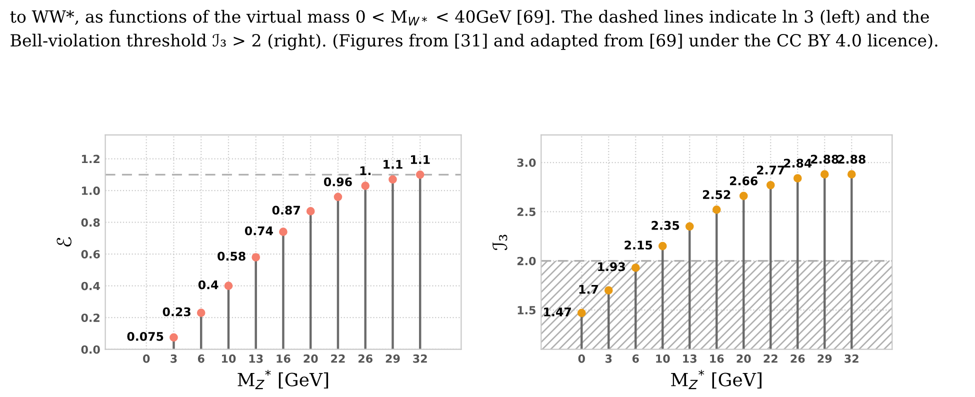 The image size is (975, 397). Describe the element at coordinates (90, 286) in the screenshot. I see `y-tick-label: 0.4` at that location.